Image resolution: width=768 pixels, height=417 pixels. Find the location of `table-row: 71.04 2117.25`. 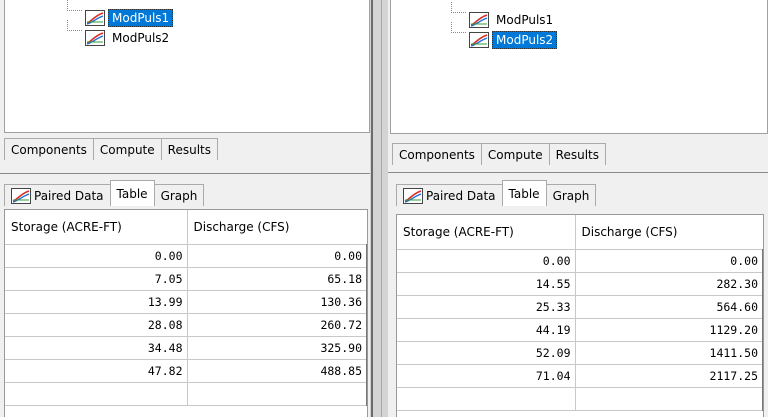

table-row: 71.04 2117.25 is located at coordinates (580, 376).